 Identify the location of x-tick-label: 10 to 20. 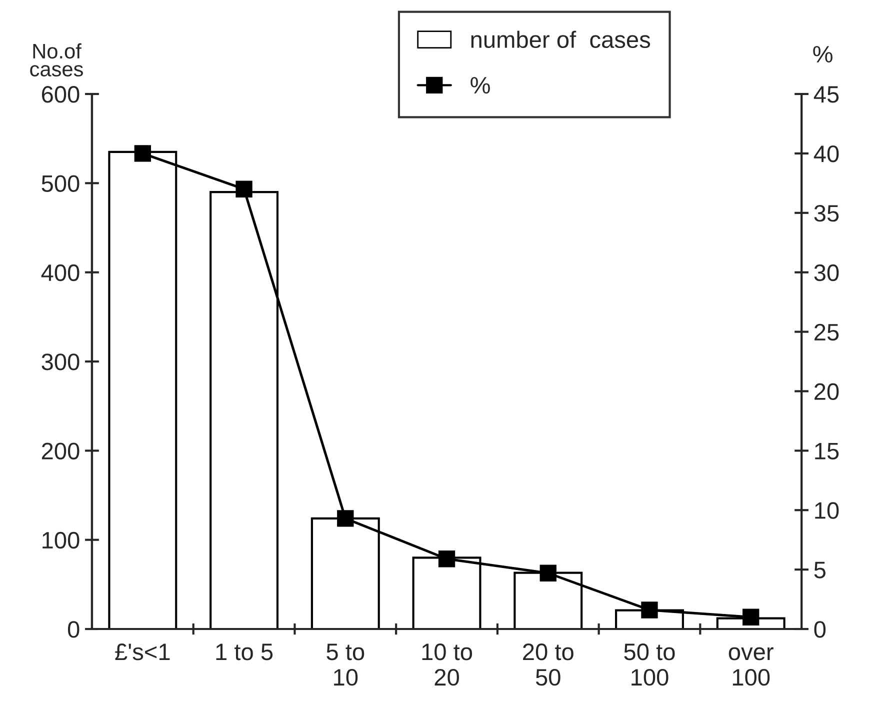
(447, 665).